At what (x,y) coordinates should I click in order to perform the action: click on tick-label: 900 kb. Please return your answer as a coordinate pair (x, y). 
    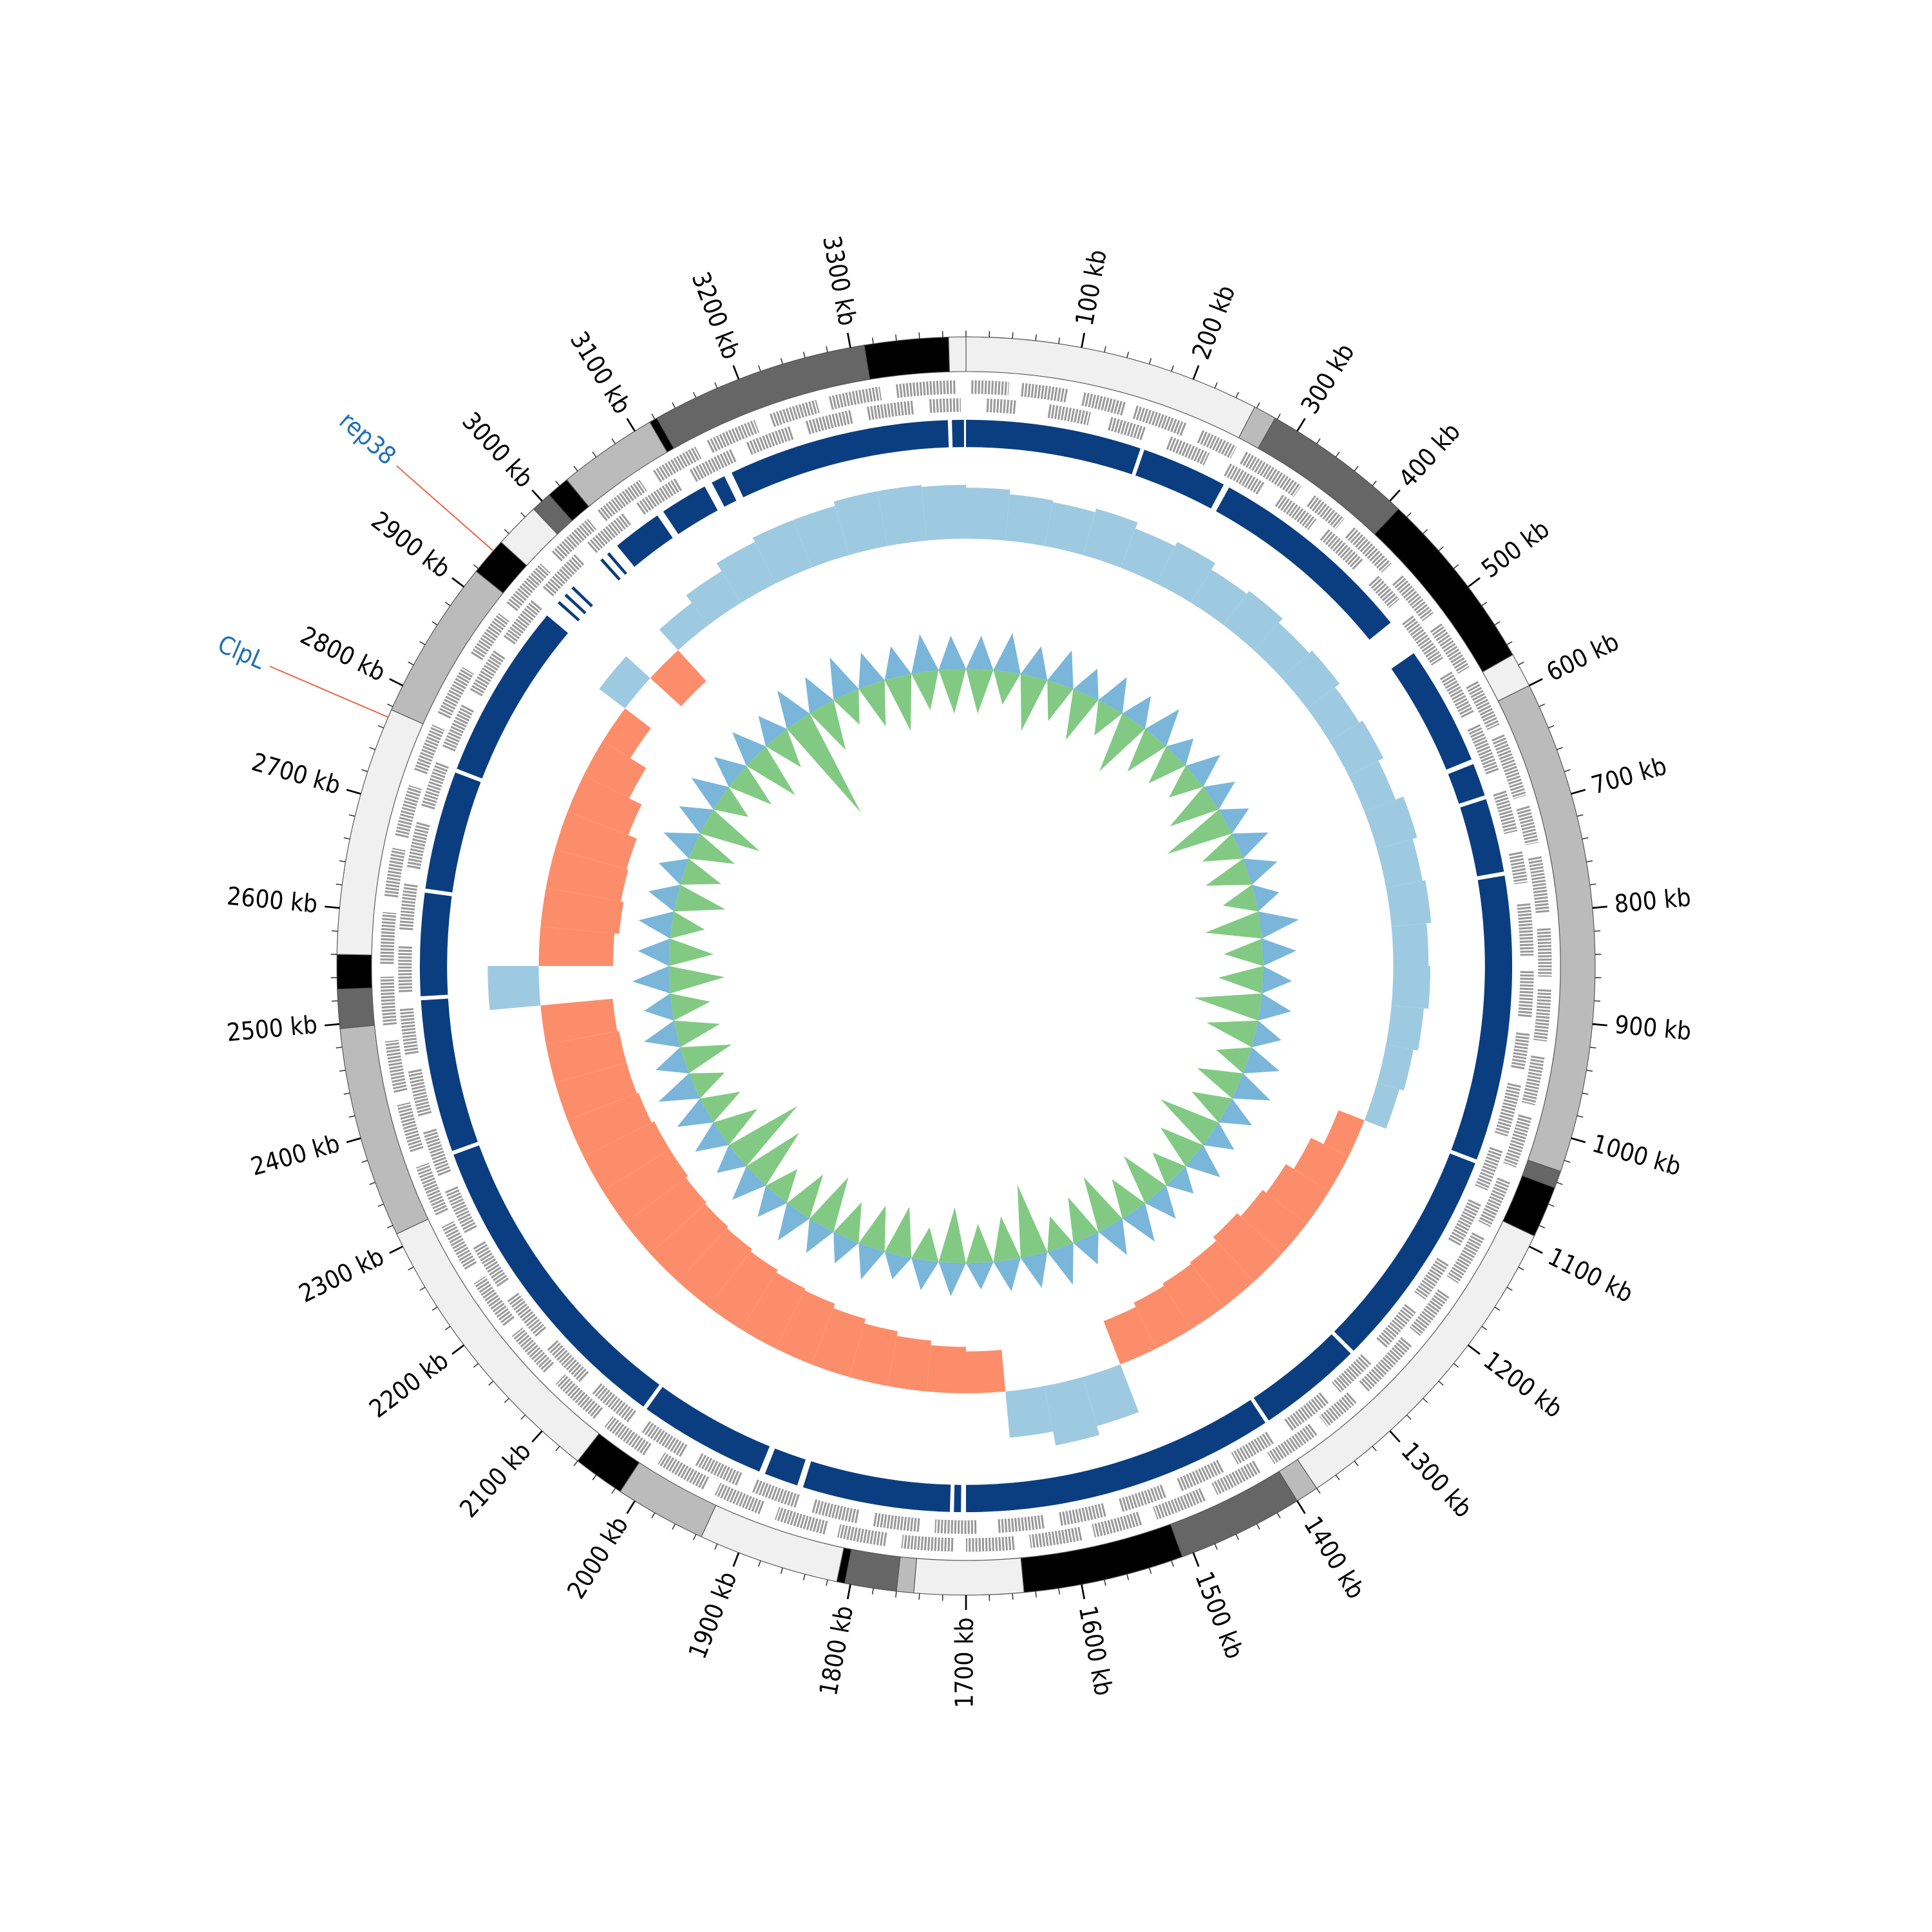
    Looking at the image, I should click on (1653, 1028).